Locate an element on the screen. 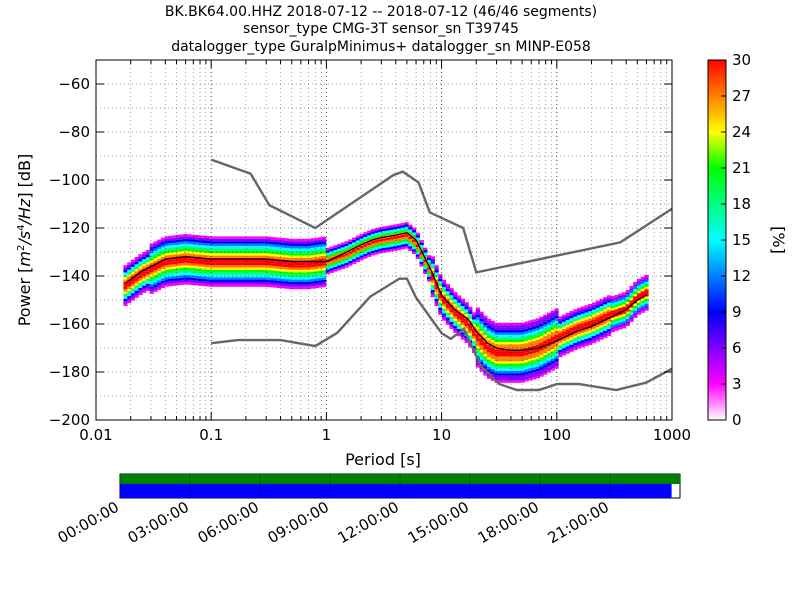  time-tick-label: 18:00:00 is located at coordinates (508, 522).